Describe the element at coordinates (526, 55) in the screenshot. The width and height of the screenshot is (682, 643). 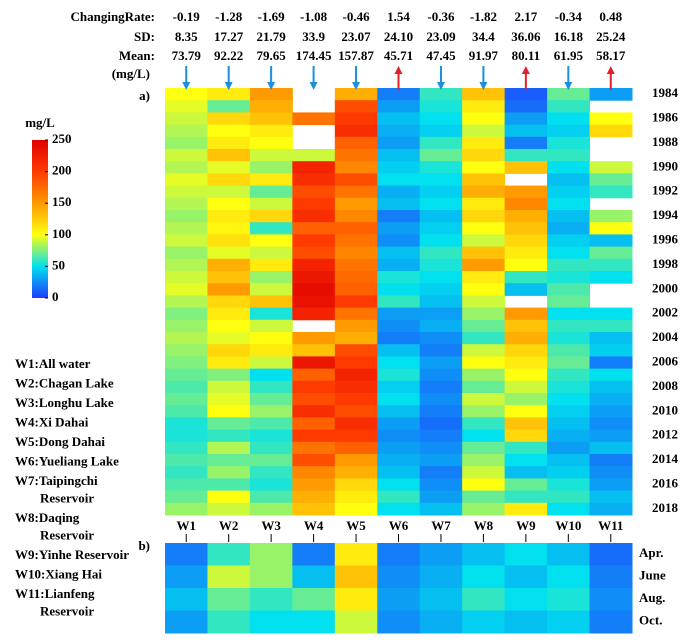
I see `stat-value: 80.11` at that location.